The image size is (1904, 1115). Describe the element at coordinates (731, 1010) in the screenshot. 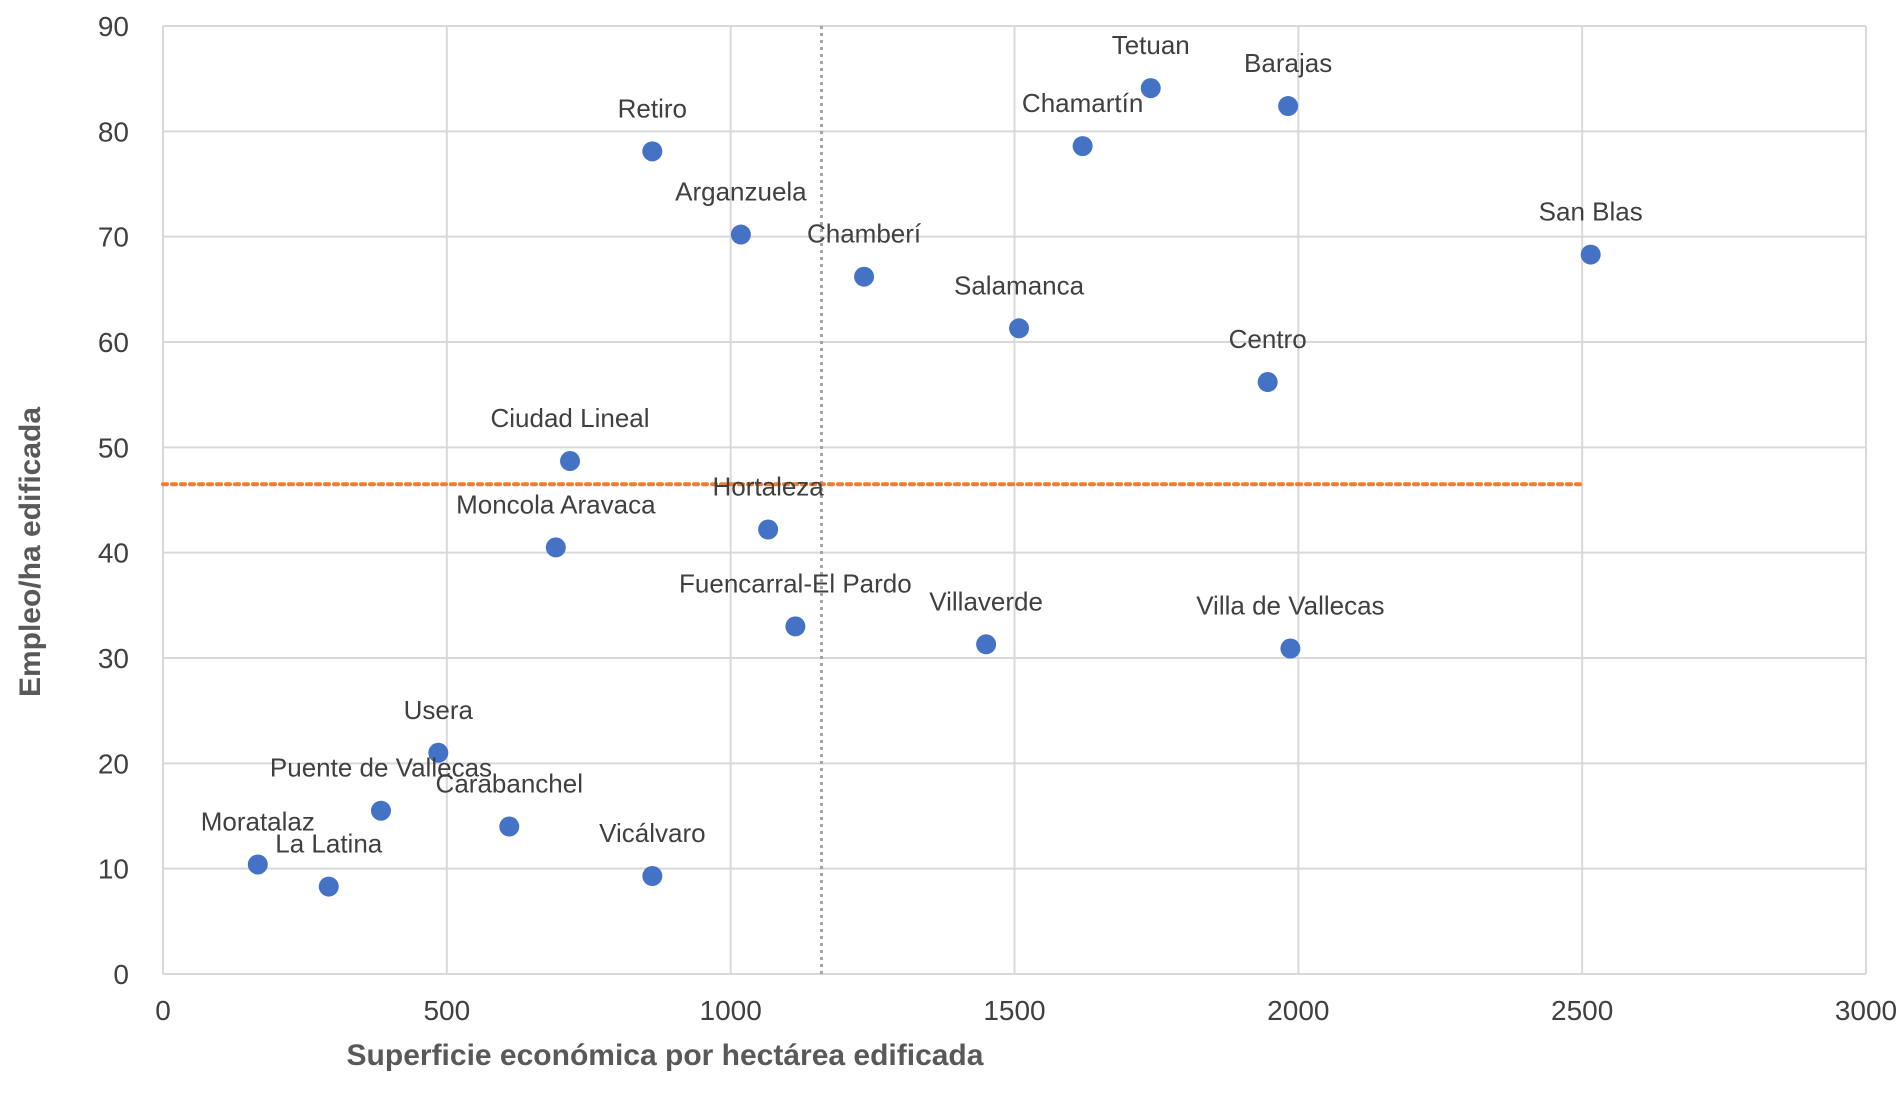

I see `x-tick-label: 1000` at that location.